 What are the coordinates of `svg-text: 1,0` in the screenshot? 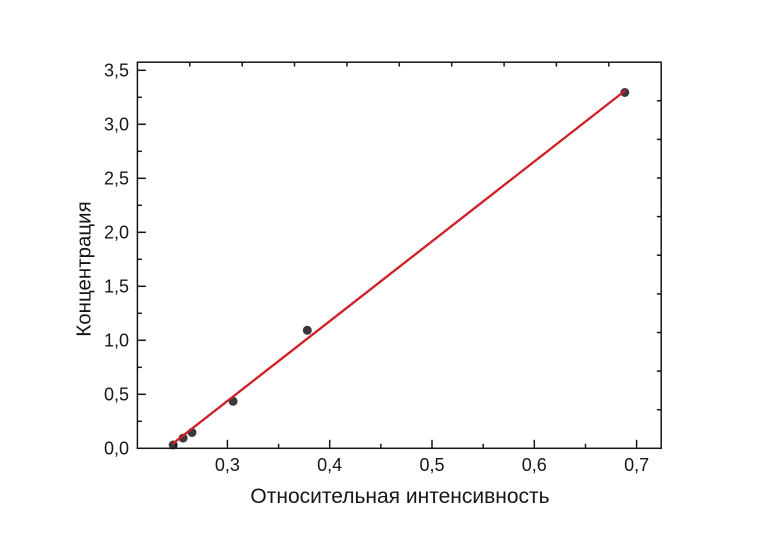 It's located at (116, 341).